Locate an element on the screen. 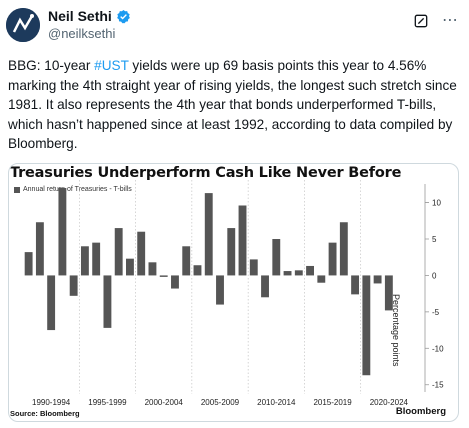 Image resolution: width=469 pixels, height=428 pixels. bar-2009 is located at coordinates (242, 240).